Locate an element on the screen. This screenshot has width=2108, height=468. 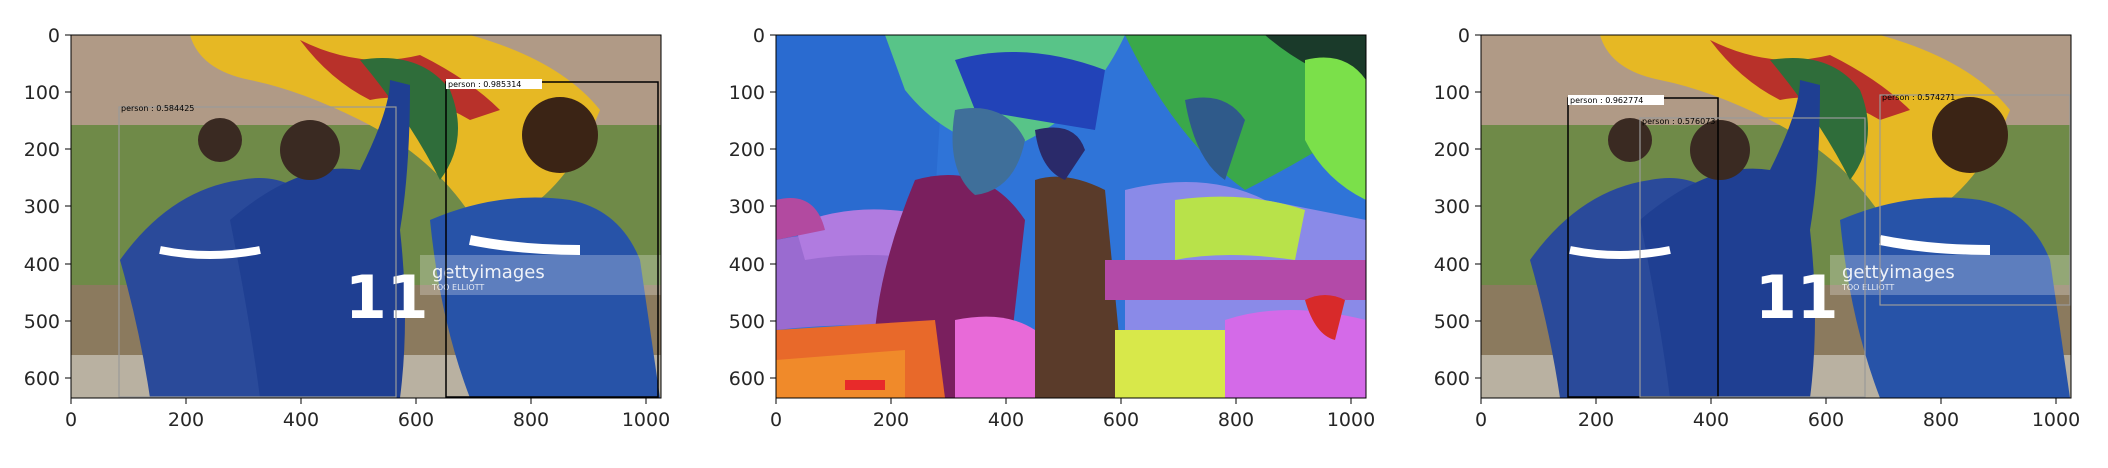
detection-label: person : 0.574271 is located at coordinates (1918, 97).